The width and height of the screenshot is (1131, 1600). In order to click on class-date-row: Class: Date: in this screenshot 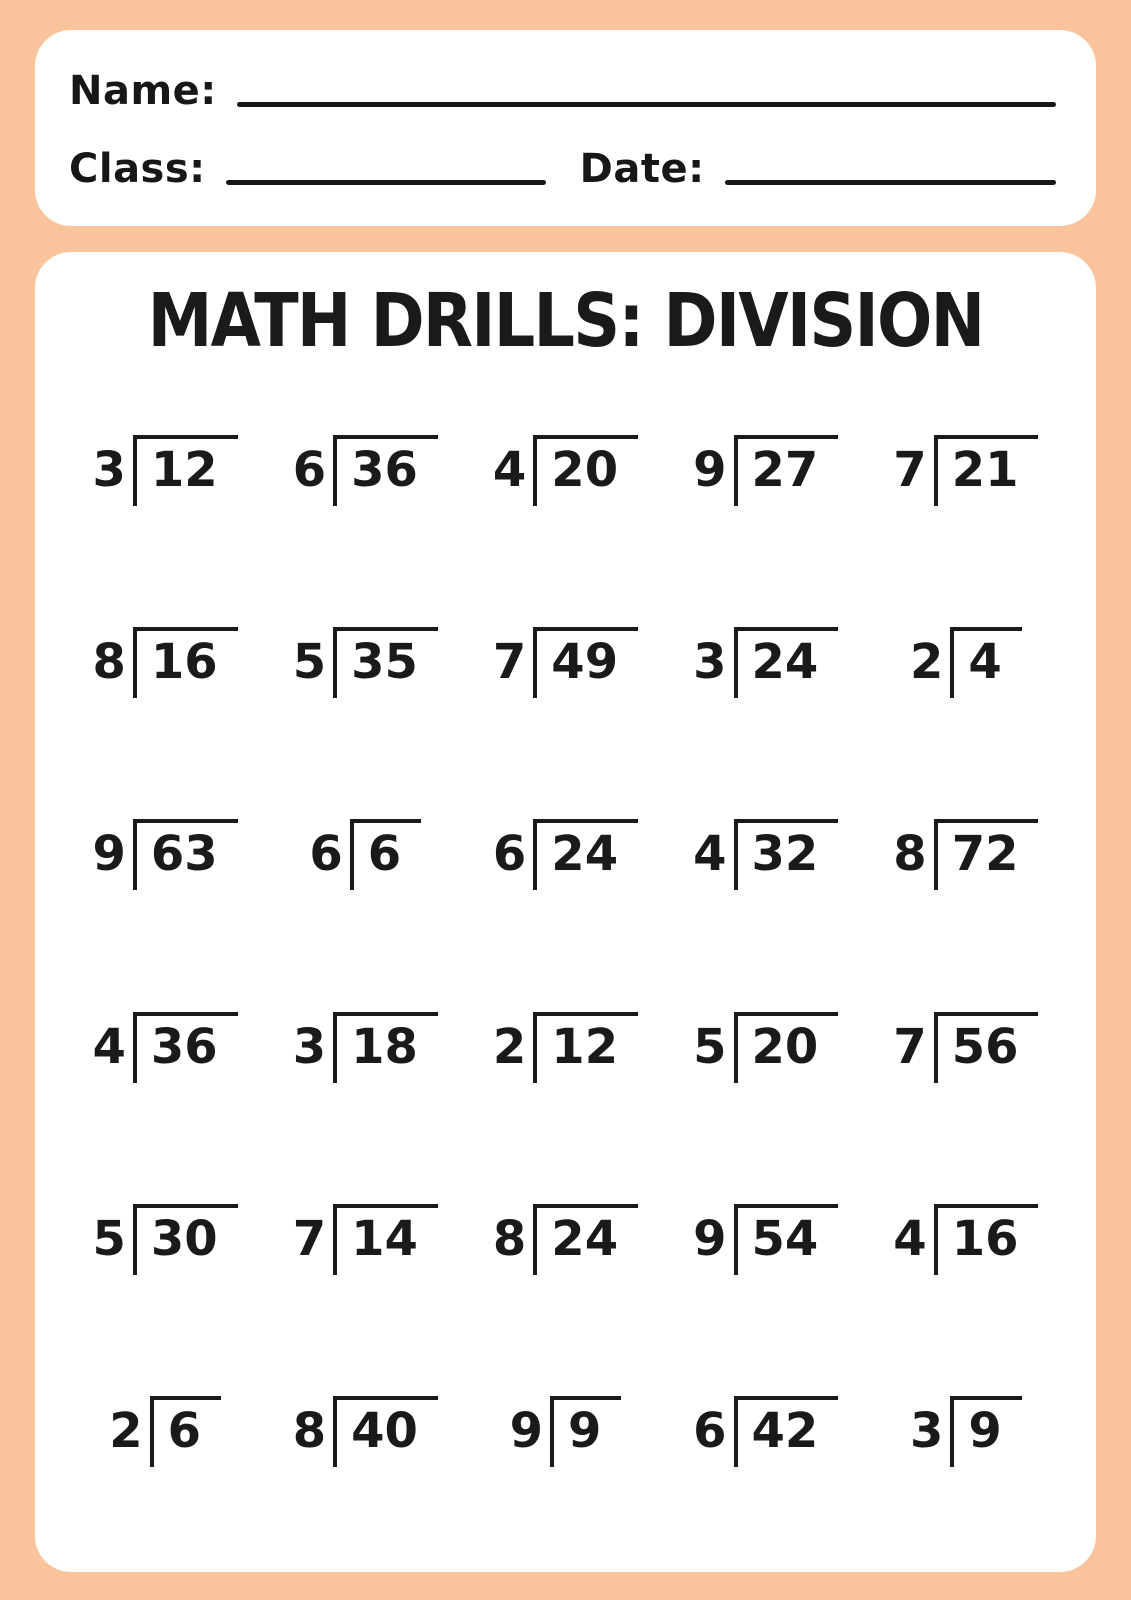, I will do `click(562, 169)`.